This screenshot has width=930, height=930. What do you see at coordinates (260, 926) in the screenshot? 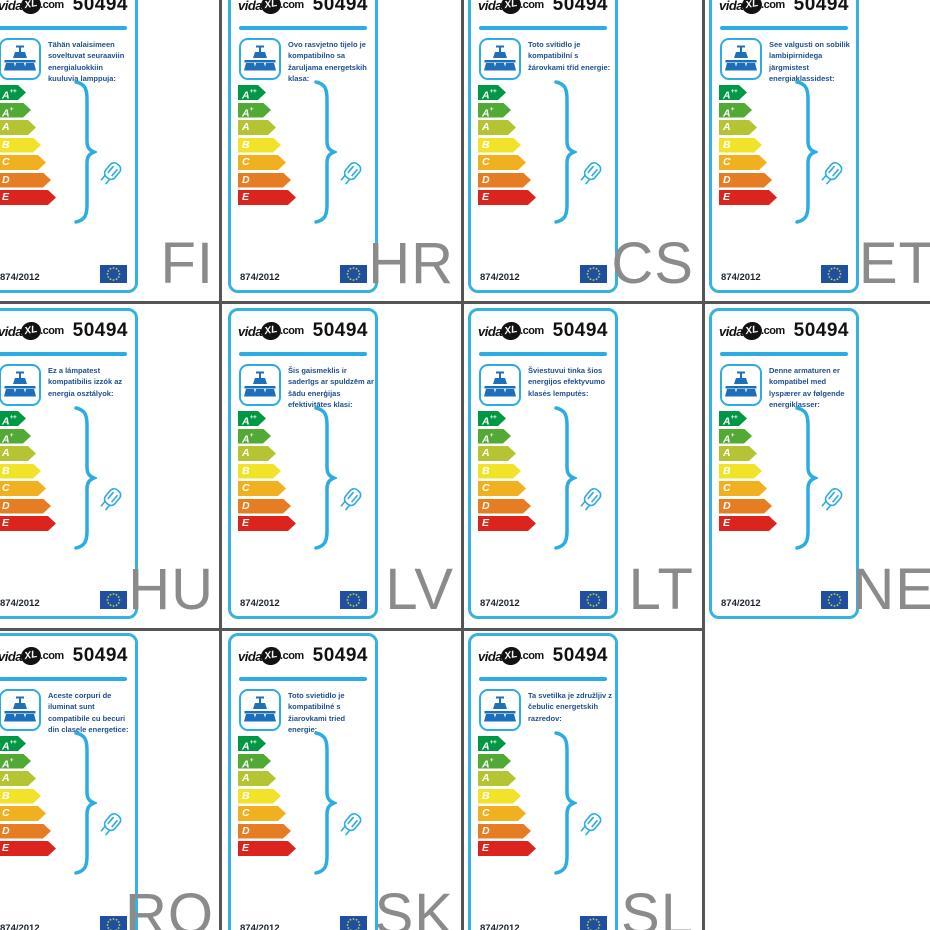
I see `regulation-number: 874/2012` at bounding box center [260, 926].